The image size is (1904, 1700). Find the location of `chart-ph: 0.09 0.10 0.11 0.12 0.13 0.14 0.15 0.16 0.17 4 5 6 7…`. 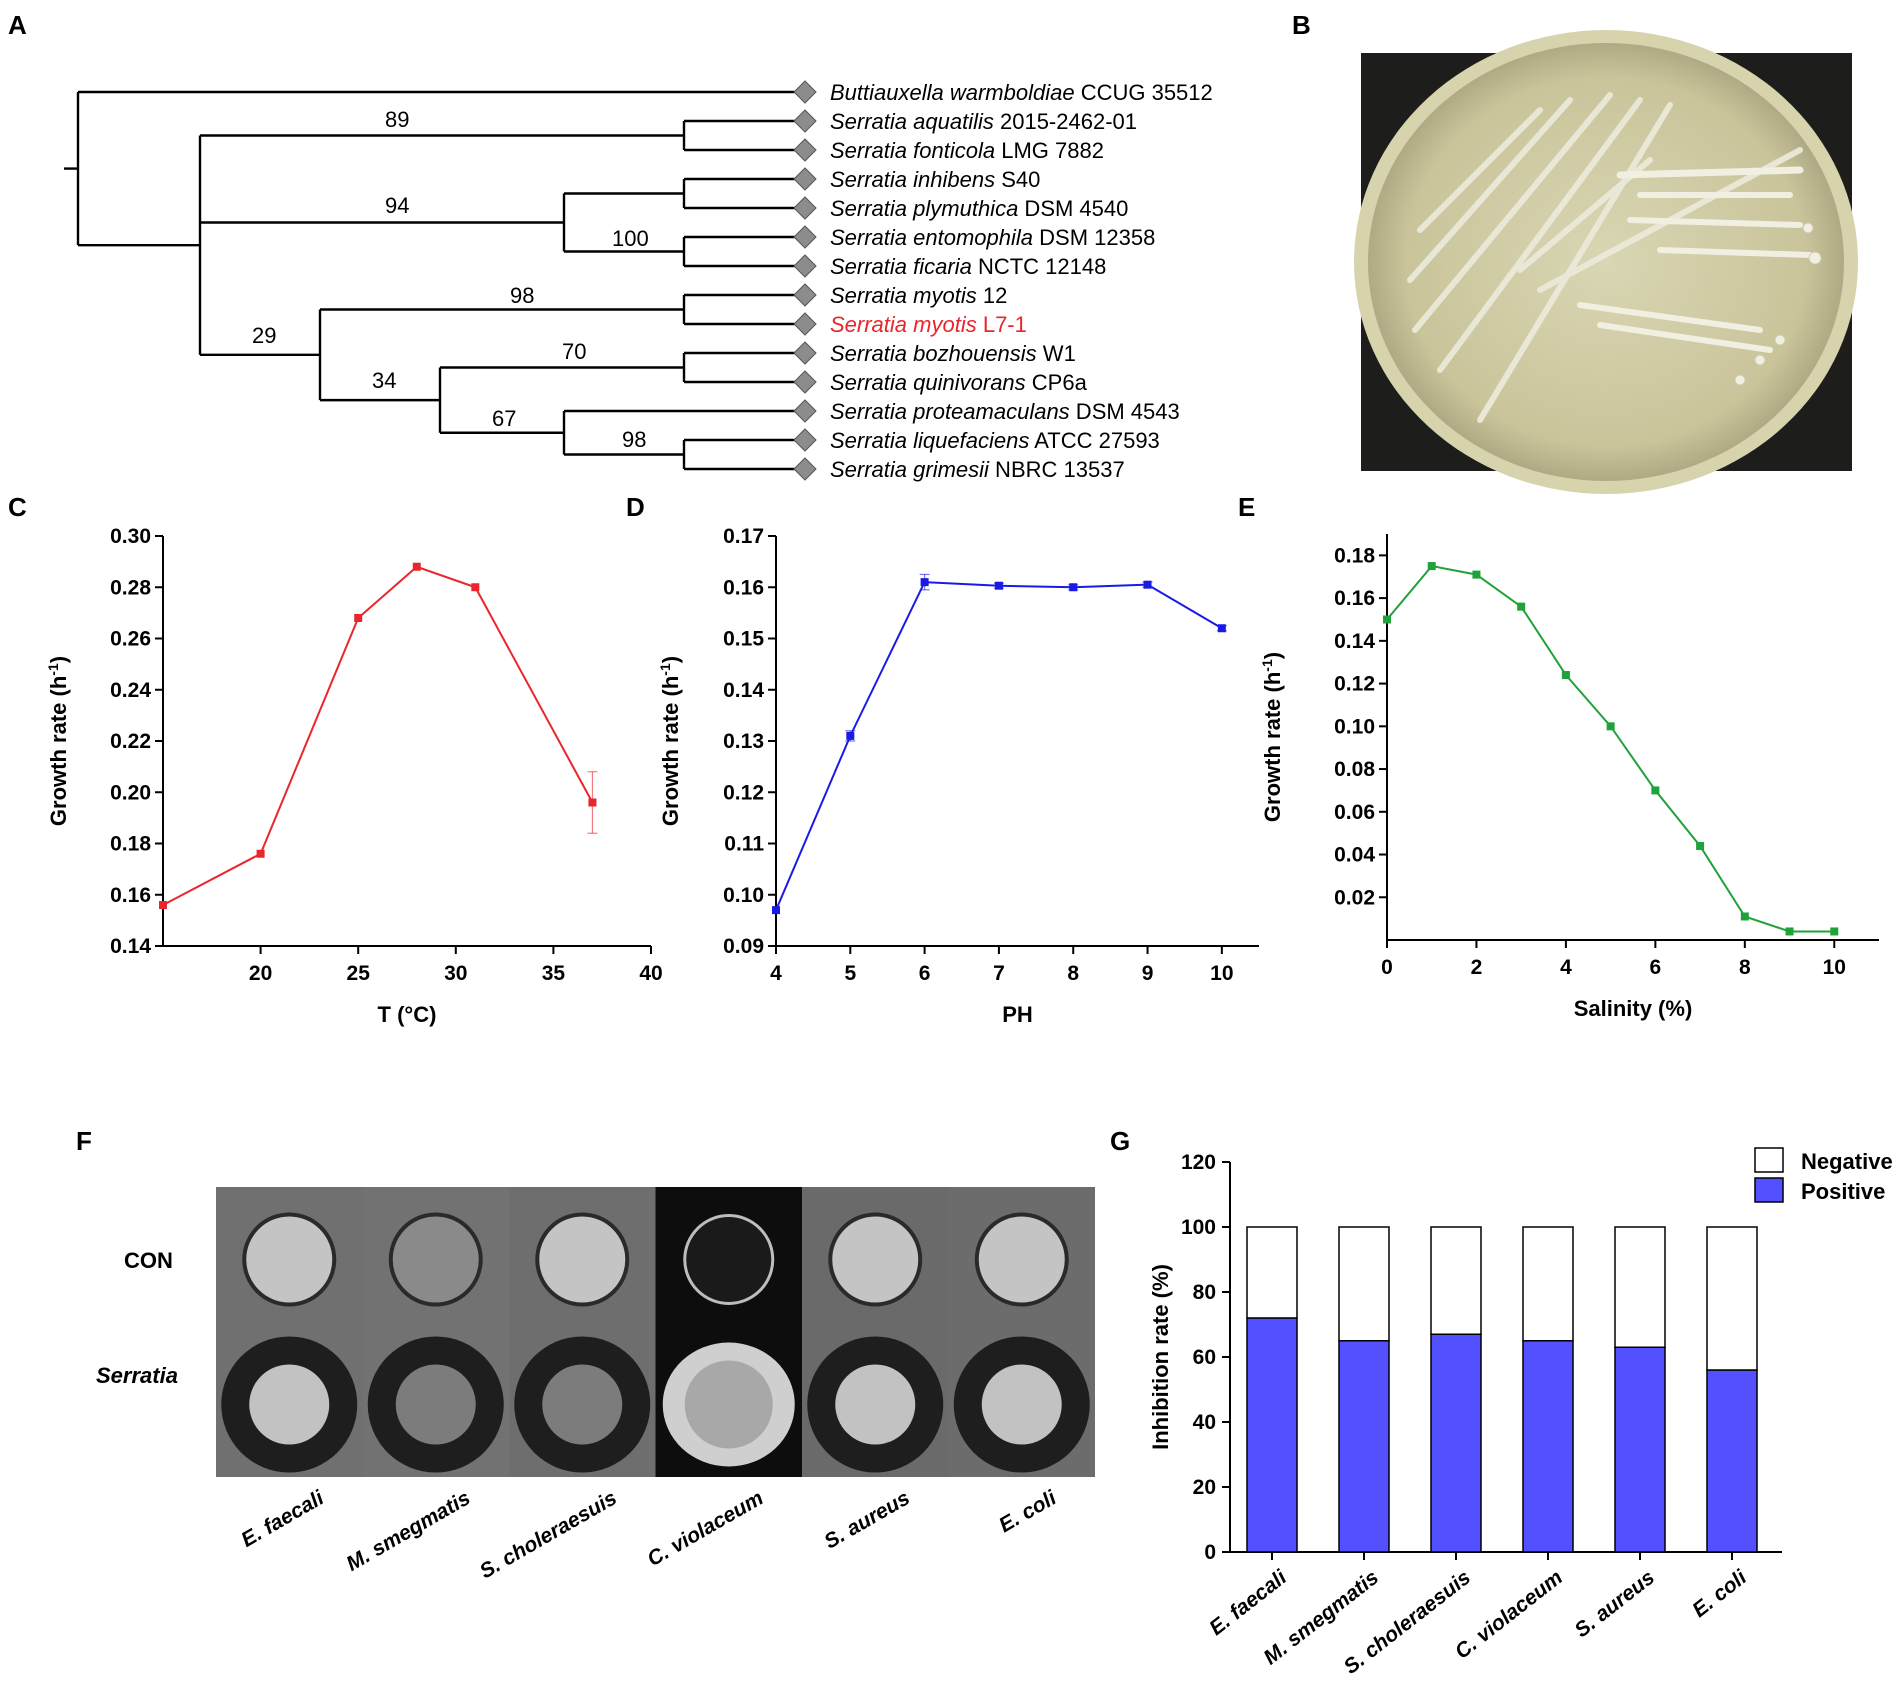

chart-ph: 0.09 0.10 0.11 0.12 0.13 0.14 0.15 0.16 0.17 4 5 6 7… is located at coordinates (958, 776).